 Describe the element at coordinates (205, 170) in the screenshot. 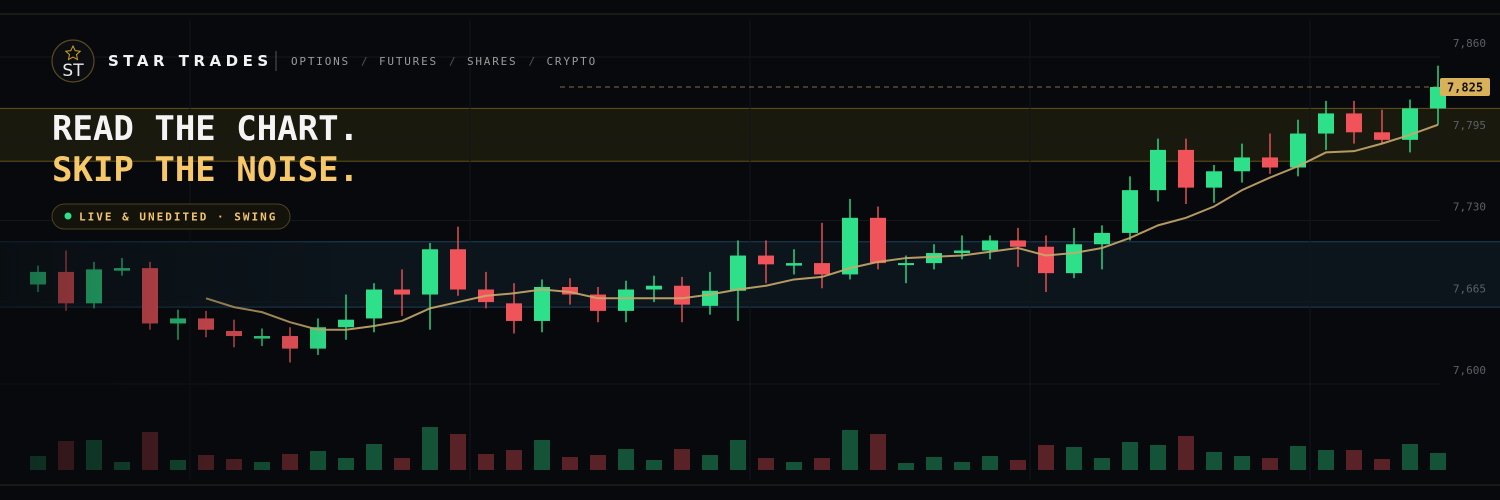

I see `headline: SKIP THE NOISE.` at that location.